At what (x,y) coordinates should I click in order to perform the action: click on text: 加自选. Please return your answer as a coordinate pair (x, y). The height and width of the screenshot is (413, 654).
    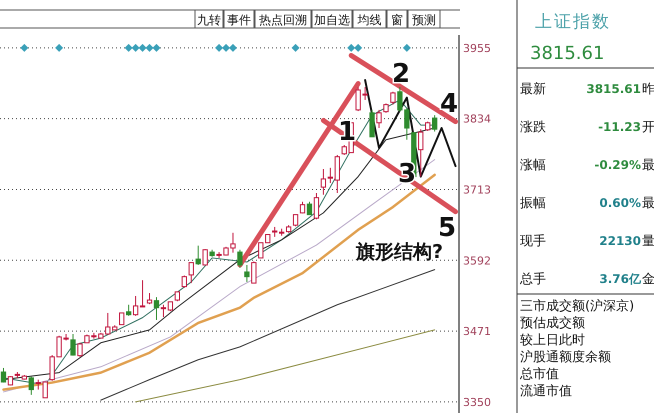
    Looking at the image, I should click on (332, 20).